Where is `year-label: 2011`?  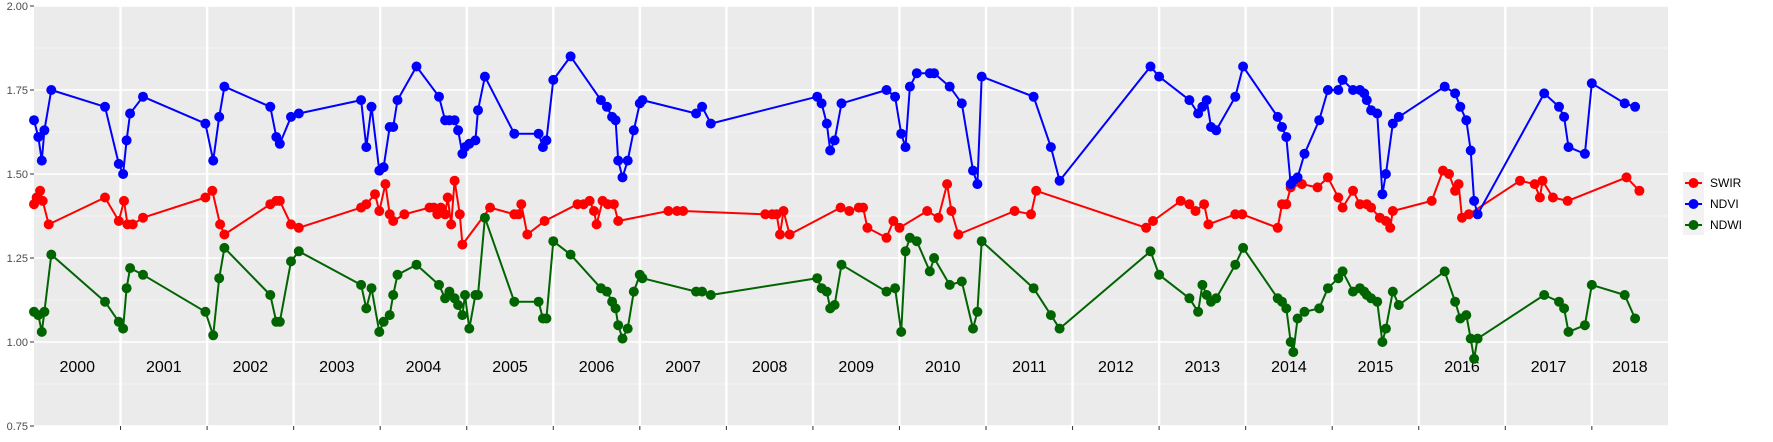
year-label: 2011 is located at coordinates (1029, 367).